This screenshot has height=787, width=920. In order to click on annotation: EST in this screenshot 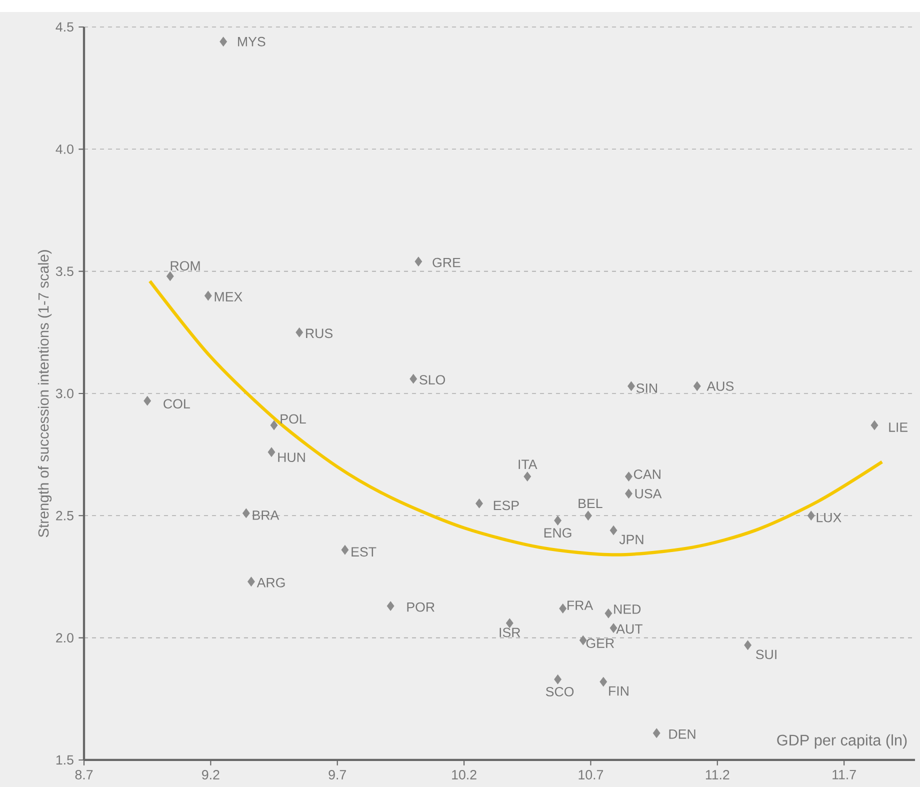, I will do `click(364, 552)`.